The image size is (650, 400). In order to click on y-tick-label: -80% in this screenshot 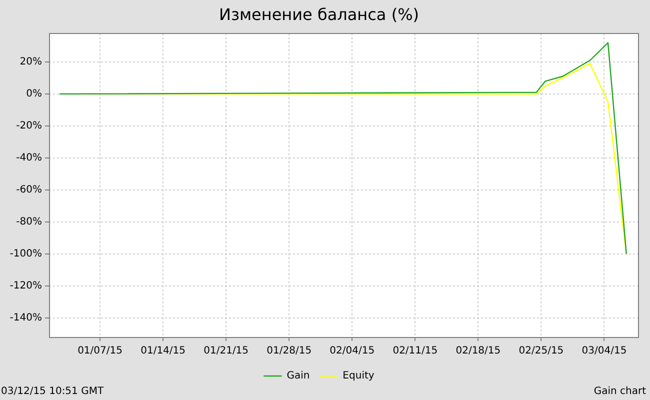, I will do `click(29, 222)`.